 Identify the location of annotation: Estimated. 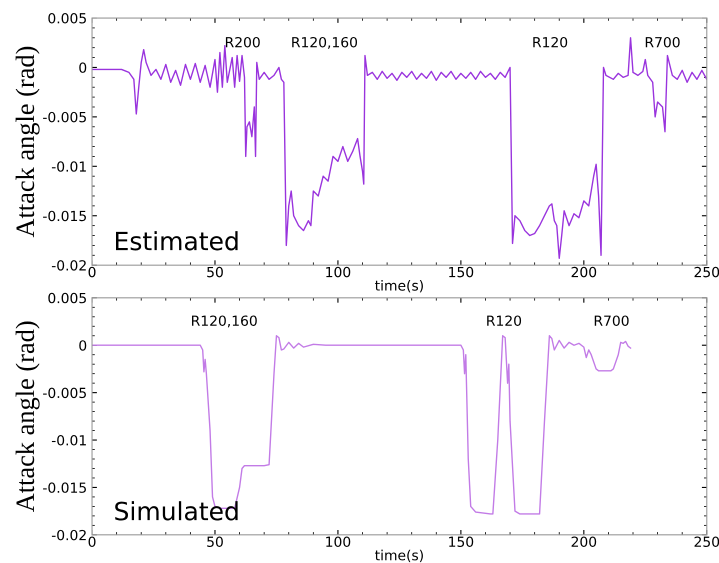
(177, 240).